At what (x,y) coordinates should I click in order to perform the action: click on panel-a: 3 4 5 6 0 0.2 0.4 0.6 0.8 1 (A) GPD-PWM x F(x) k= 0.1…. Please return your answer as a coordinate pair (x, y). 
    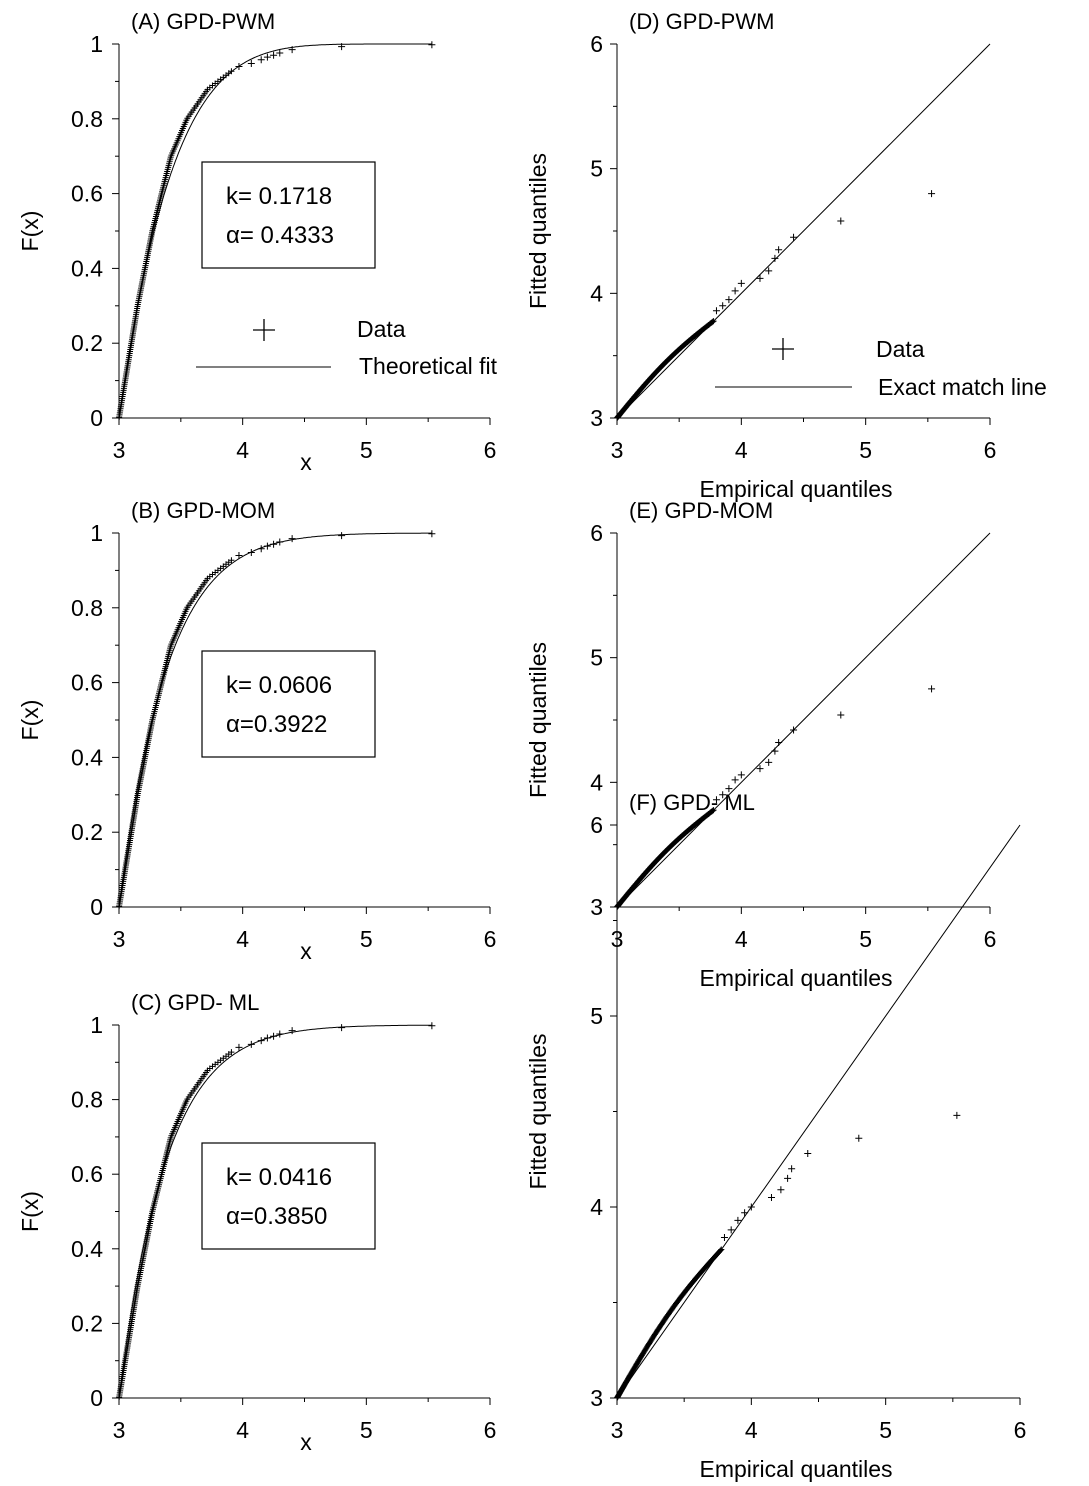
    Looking at the image, I should click on (257, 242).